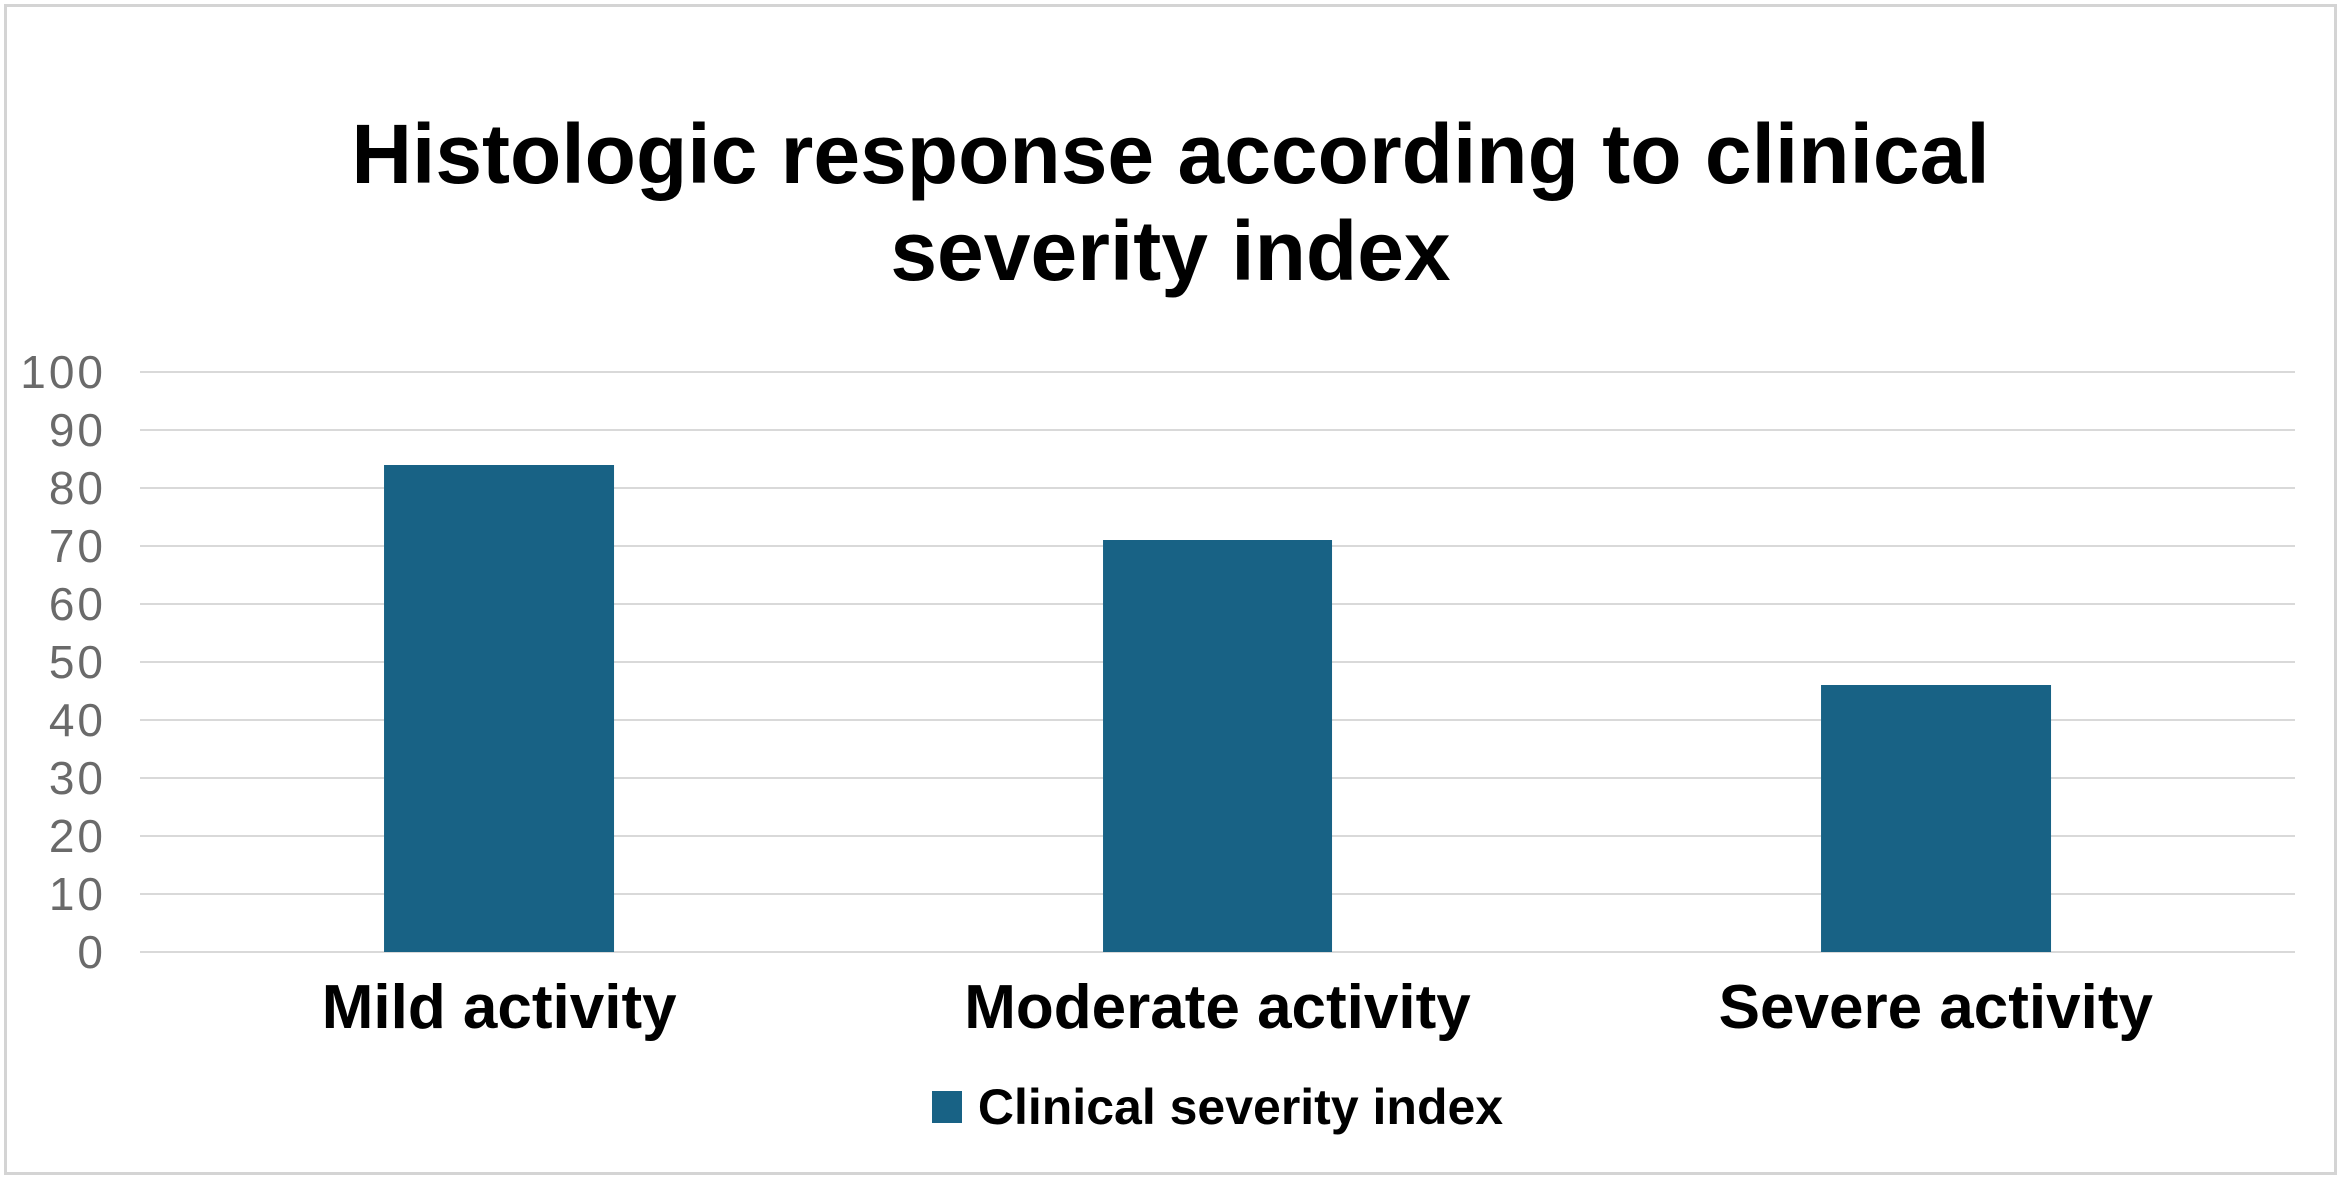 Image resolution: width=2341 pixels, height=1179 pixels. What do you see at coordinates (1240, 1107) in the screenshot?
I see `legend-label: Clinical severity index` at bounding box center [1240, 1107].